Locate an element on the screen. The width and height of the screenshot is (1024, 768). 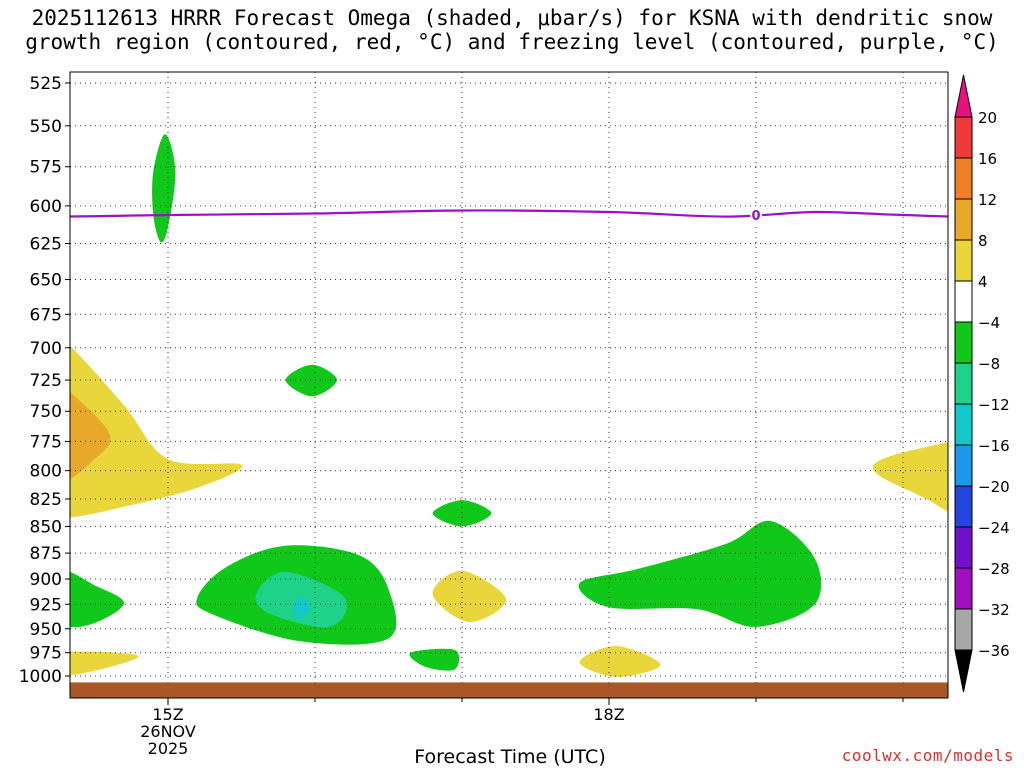
y-tick-label-625: 625 is located at coordinates (46, 244).